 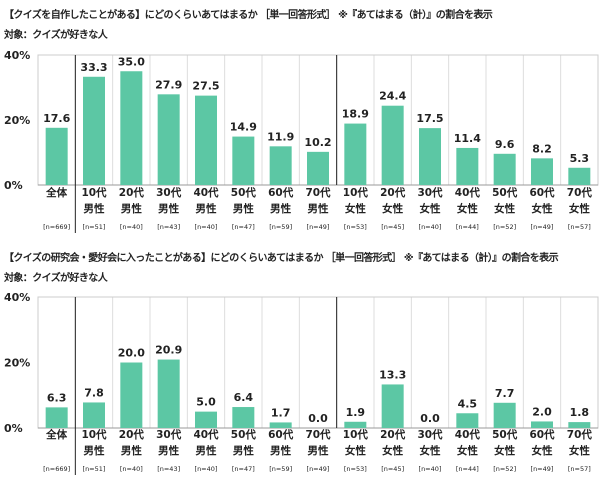 I want to click on data-label: 17.6, so click(x=56, y=118).